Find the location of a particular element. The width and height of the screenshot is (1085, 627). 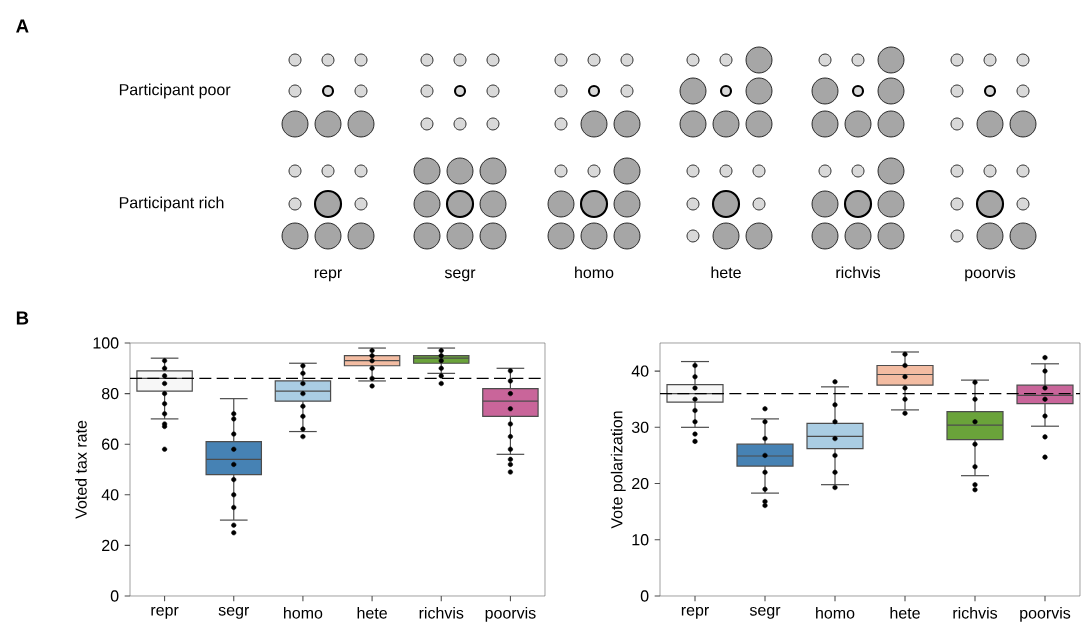

y-axis-title: Vote polarization is located at coordinates (618, 470).